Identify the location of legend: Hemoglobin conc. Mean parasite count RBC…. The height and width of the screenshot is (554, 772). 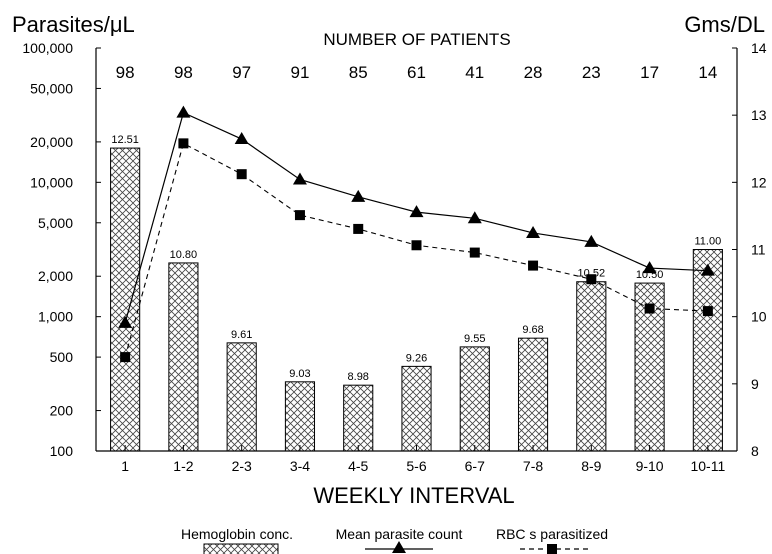
(394, 540).